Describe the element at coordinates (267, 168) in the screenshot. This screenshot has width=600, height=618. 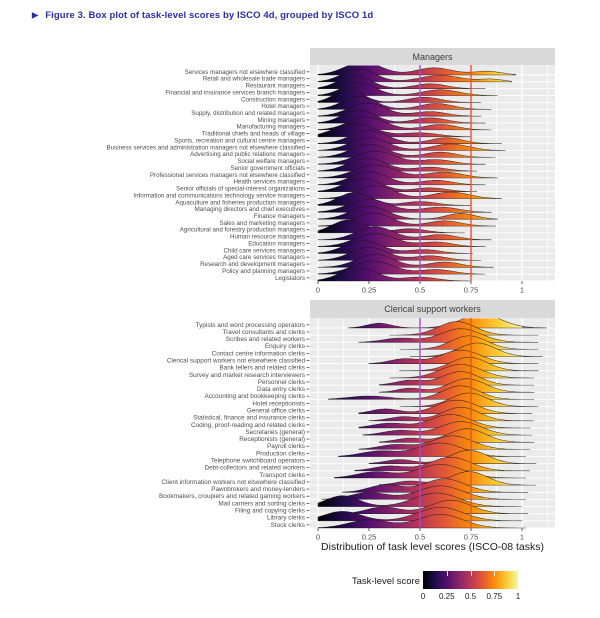
I see `y-axis-label: Senior government officials` at that location.